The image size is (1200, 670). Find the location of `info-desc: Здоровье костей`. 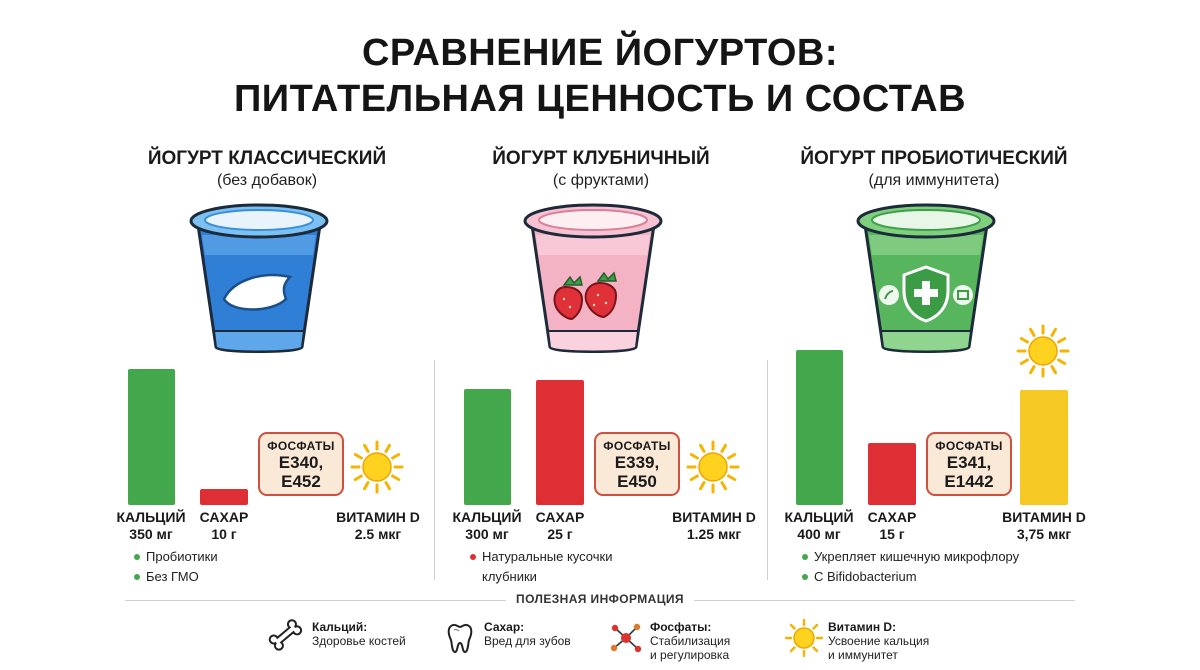

info-desc: Здоровье костей is located at coordinates (359, 641).